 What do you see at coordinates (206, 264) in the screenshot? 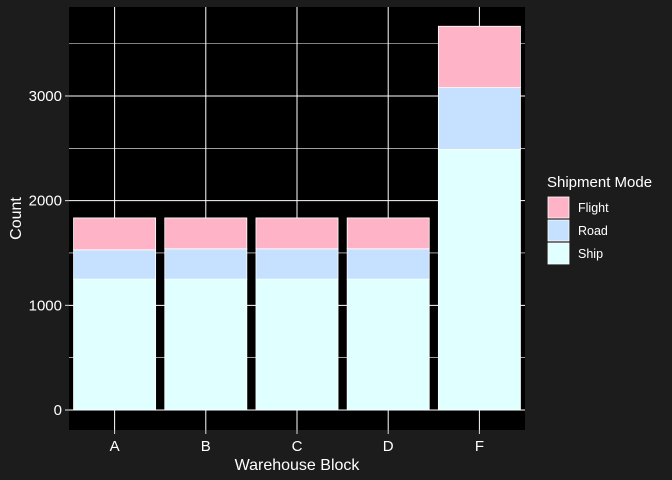
I see `bar-B-road` at bounding box center [206, 264].